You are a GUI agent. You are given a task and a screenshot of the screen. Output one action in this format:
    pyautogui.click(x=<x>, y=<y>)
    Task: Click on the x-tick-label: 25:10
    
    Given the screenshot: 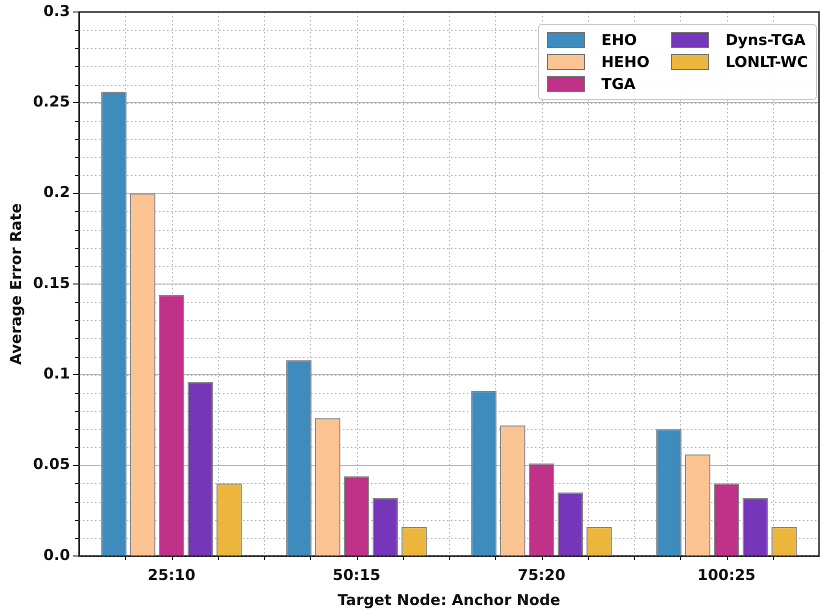 What is the action you would take?
    pyautogui.click(x=172, y=575)
    